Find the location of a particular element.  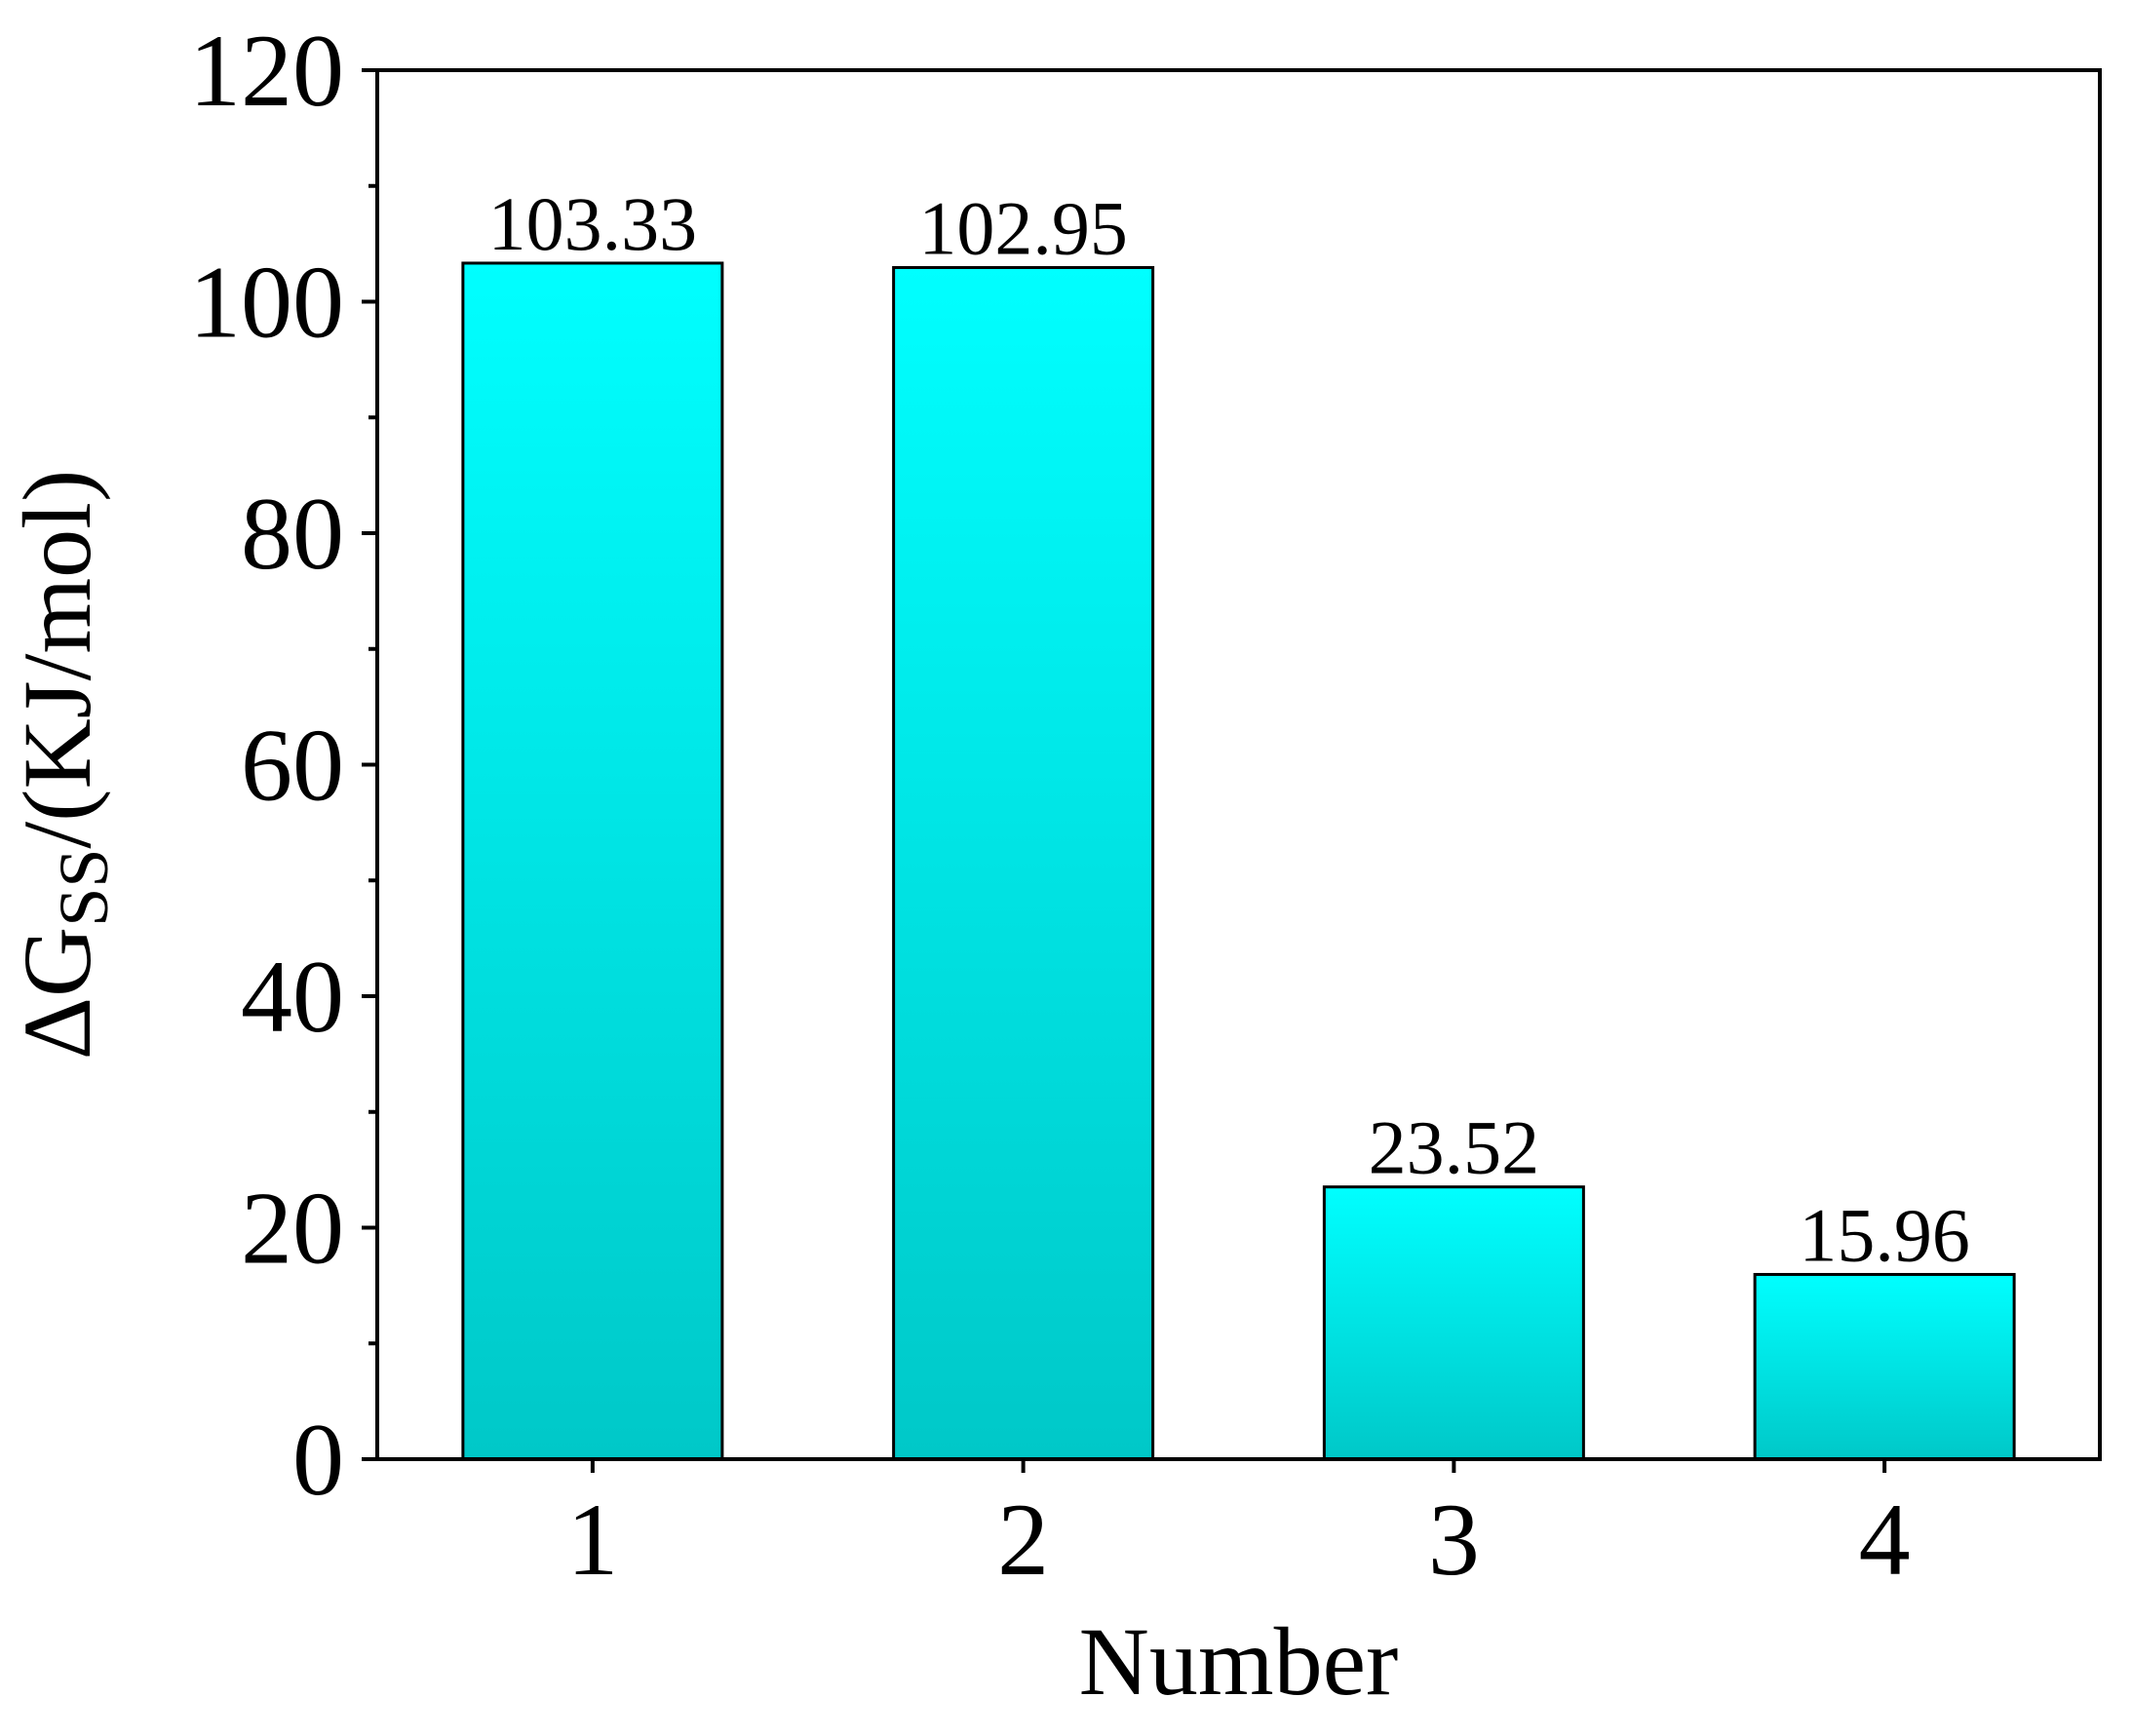

value-label-4: 15.96 is located at coordinates (1884, 1234).